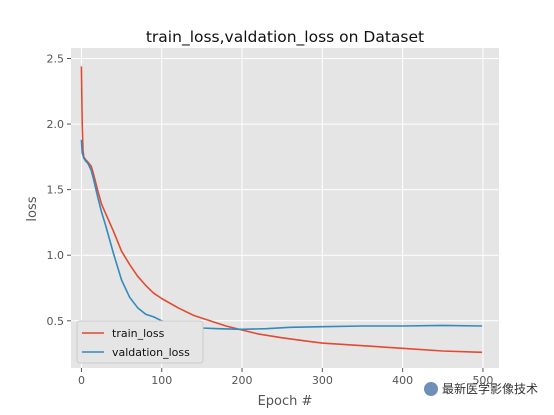 The width and height of the screenshot is (554, 415). Describe the element at coordinates (56, 190) in the screenshot. I see `y-tick-label: 1.5` at that location.